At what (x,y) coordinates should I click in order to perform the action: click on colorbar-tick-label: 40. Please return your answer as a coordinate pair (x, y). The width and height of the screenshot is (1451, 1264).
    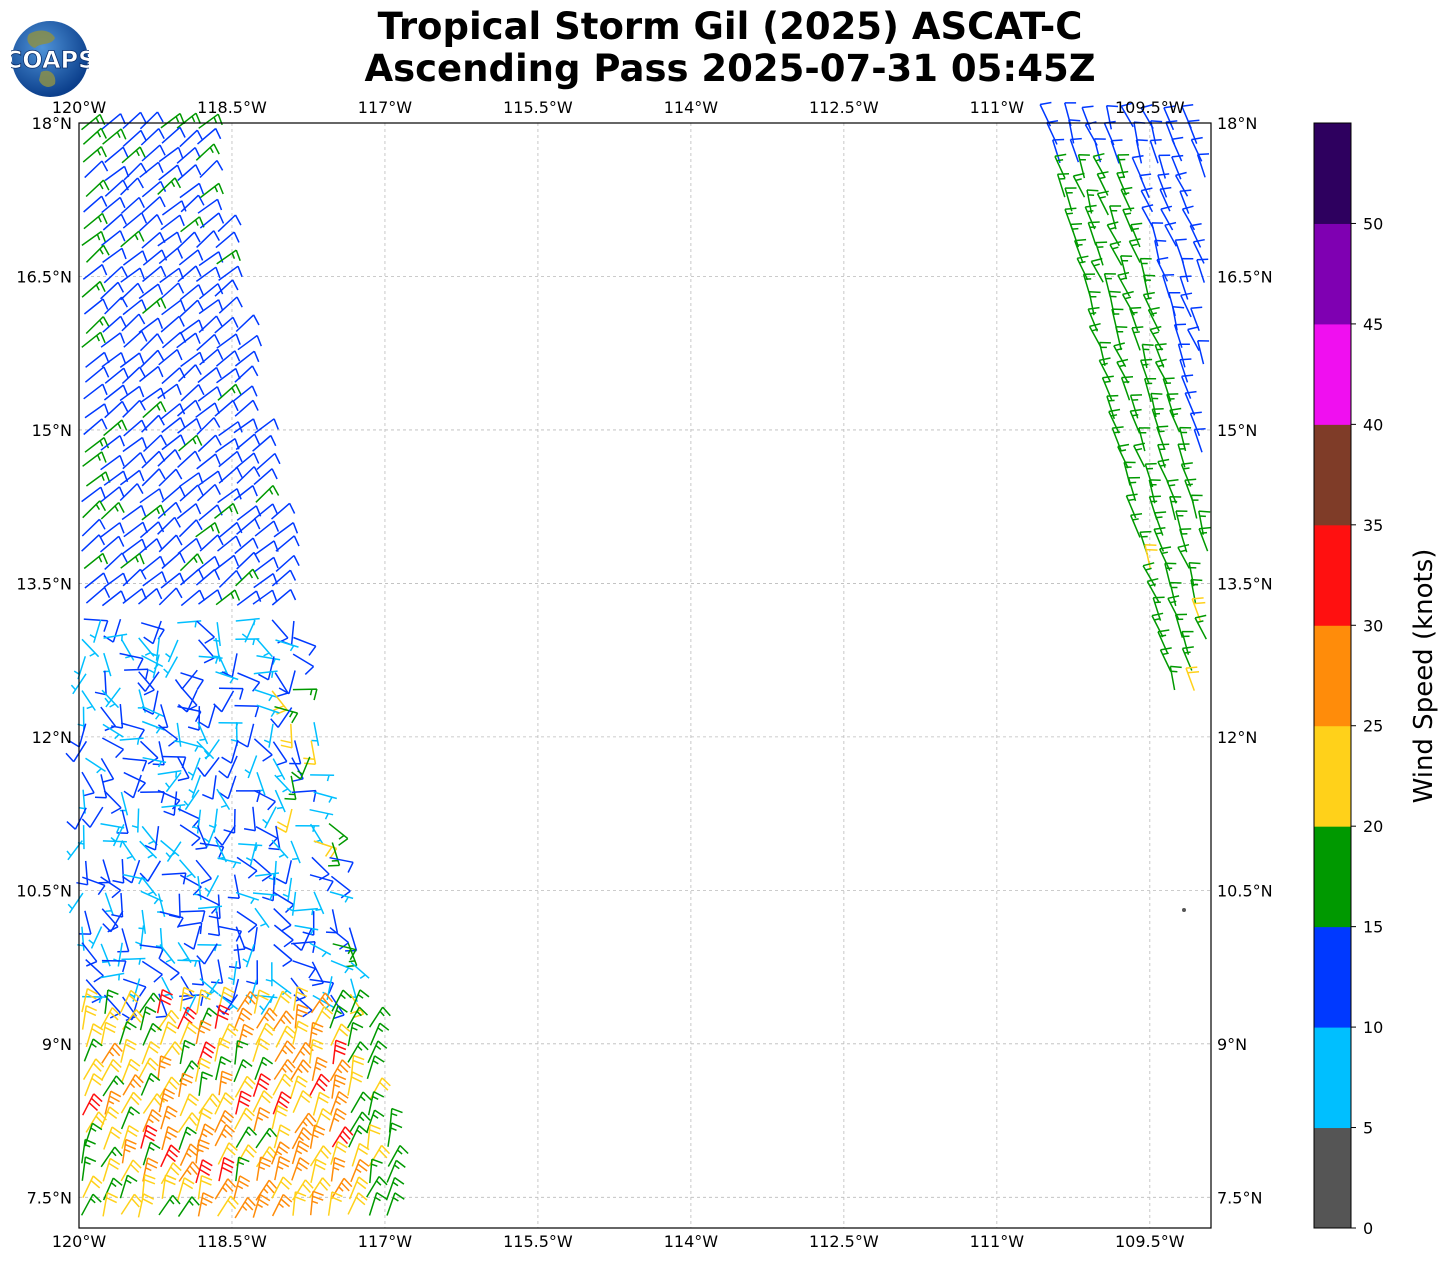
    Looking at the image, I should click on (1373, 424).